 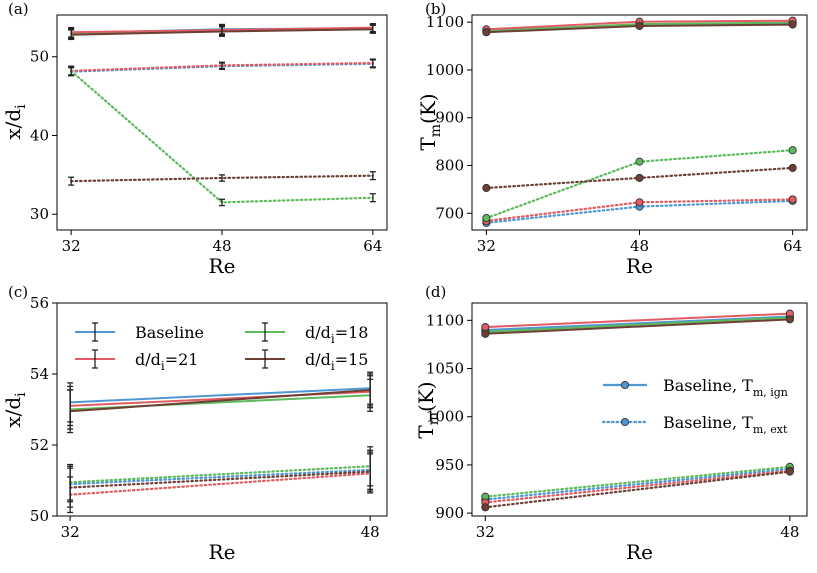 I want to click on legend-entry: d/di=21, so click(x=136, y=361).